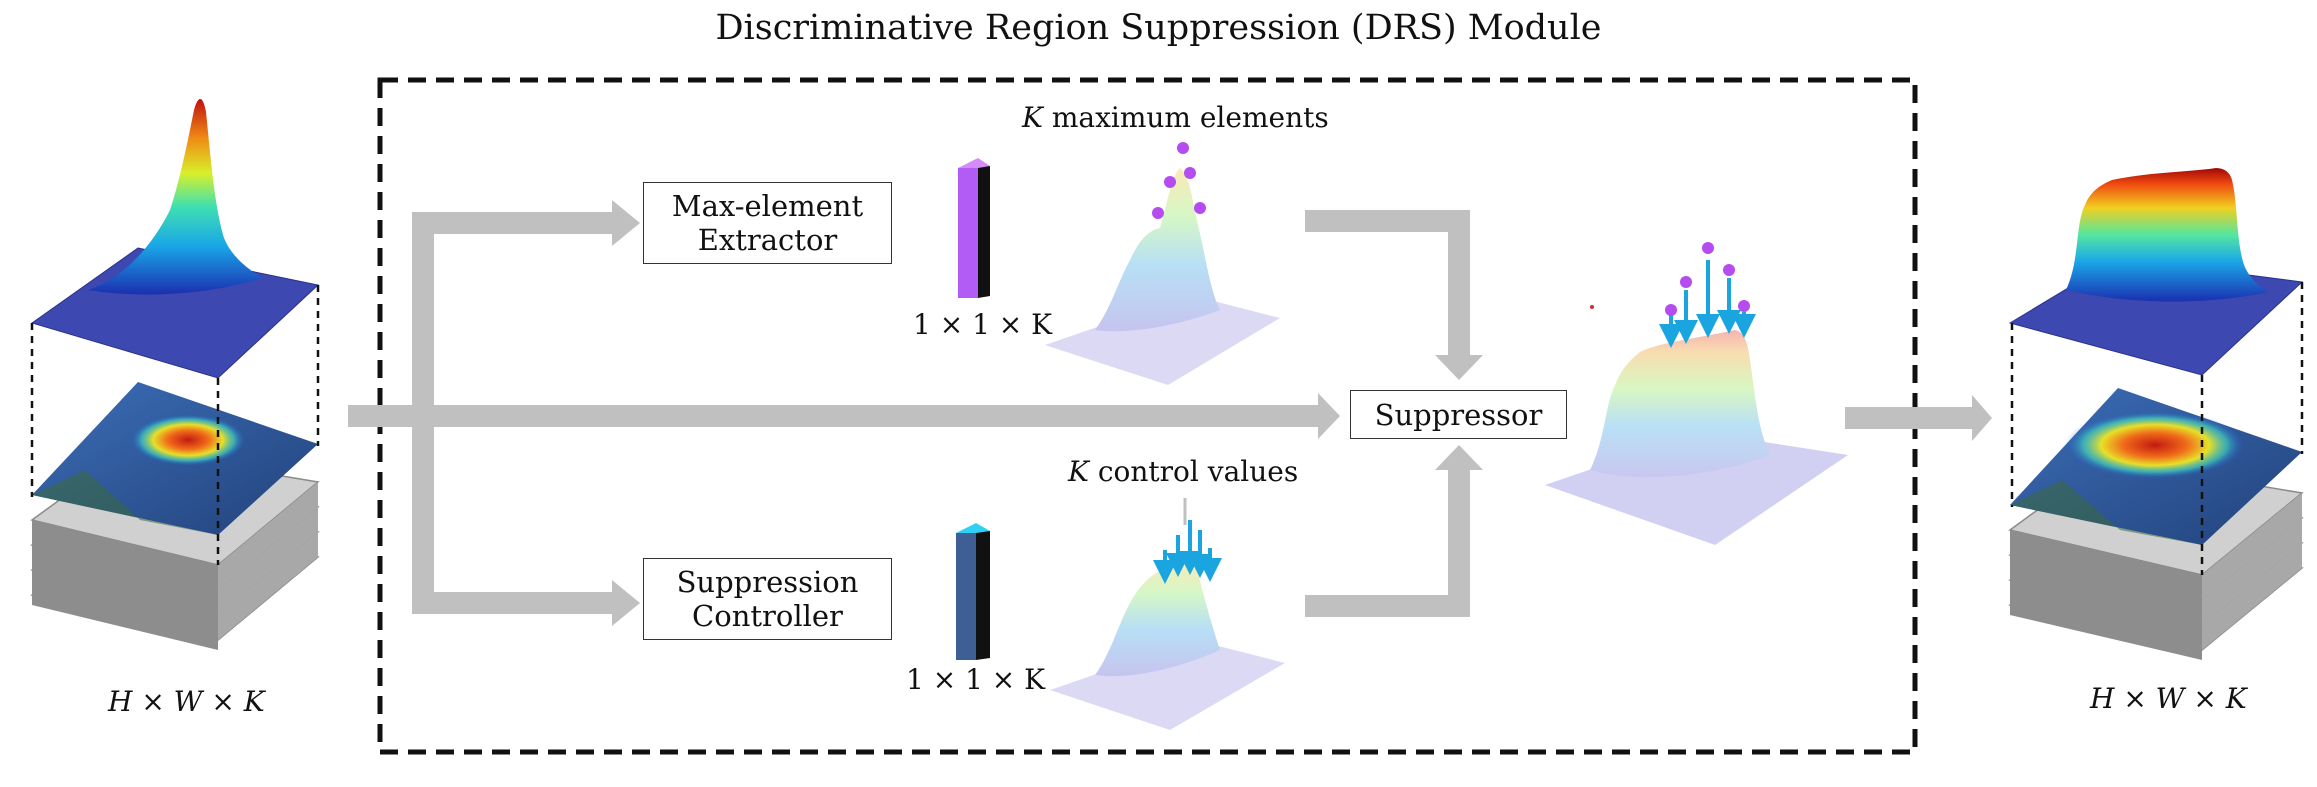  I want to click on controller-label-line2: Controller, so click(767, 616).